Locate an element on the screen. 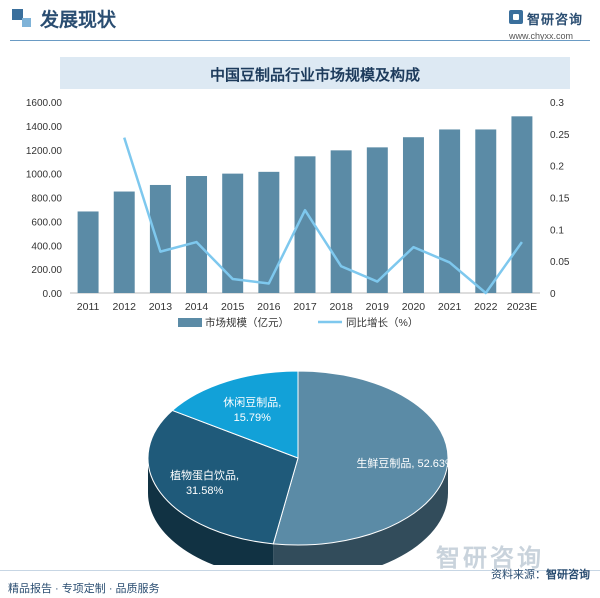  title-decoration-small is located at coordinates (26, 22).